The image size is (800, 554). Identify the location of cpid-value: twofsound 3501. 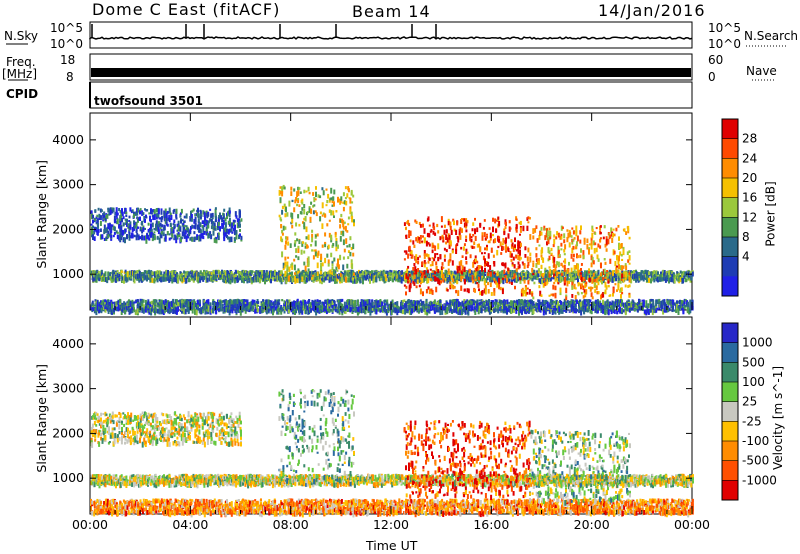
(148, 101).